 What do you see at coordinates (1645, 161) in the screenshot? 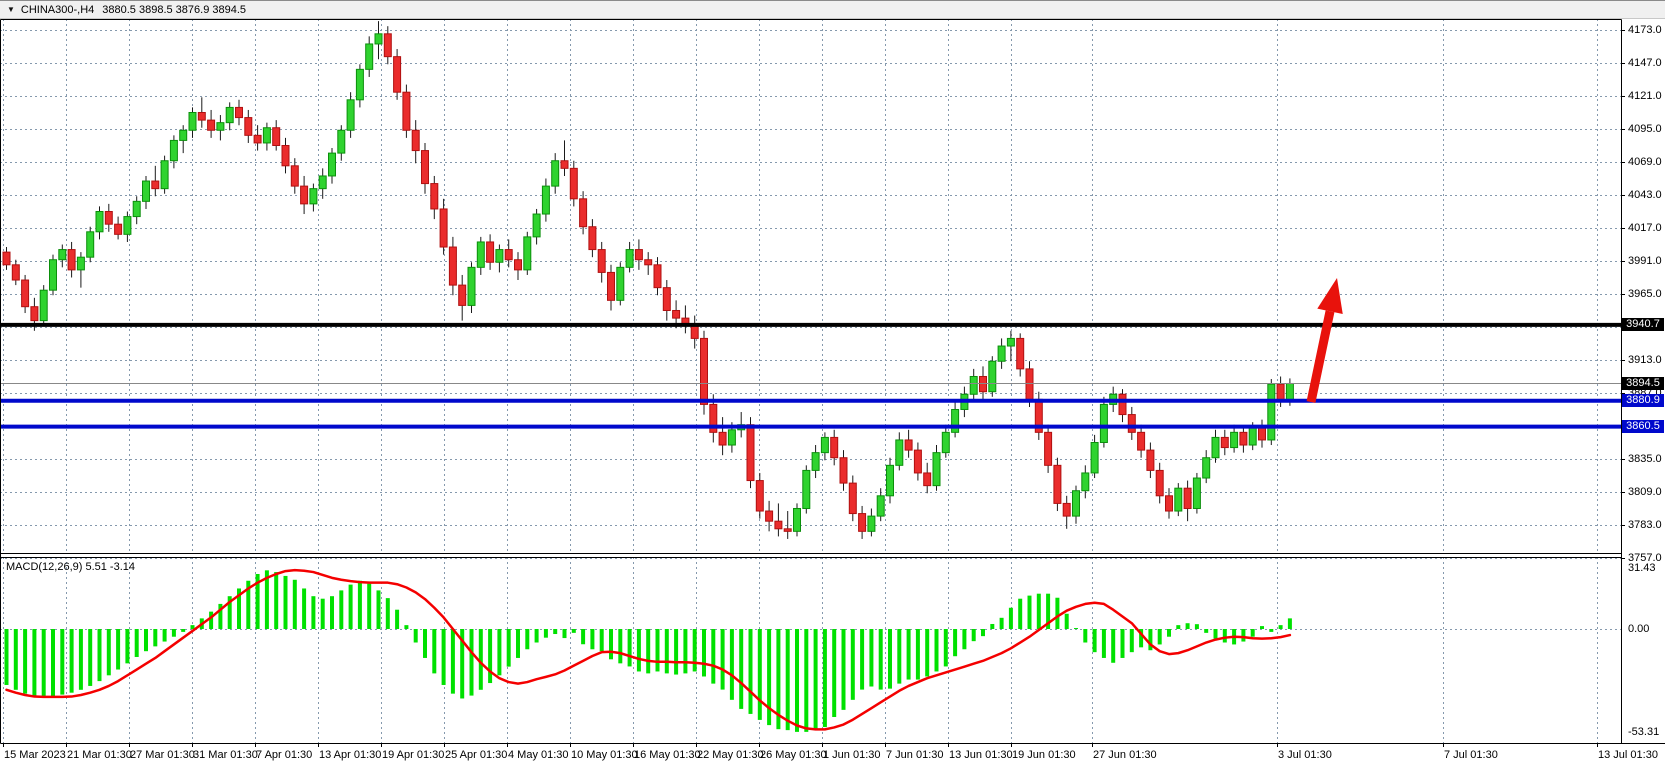
I see `price-tick-label: 4069.0` at bounding box center [1645, 161].